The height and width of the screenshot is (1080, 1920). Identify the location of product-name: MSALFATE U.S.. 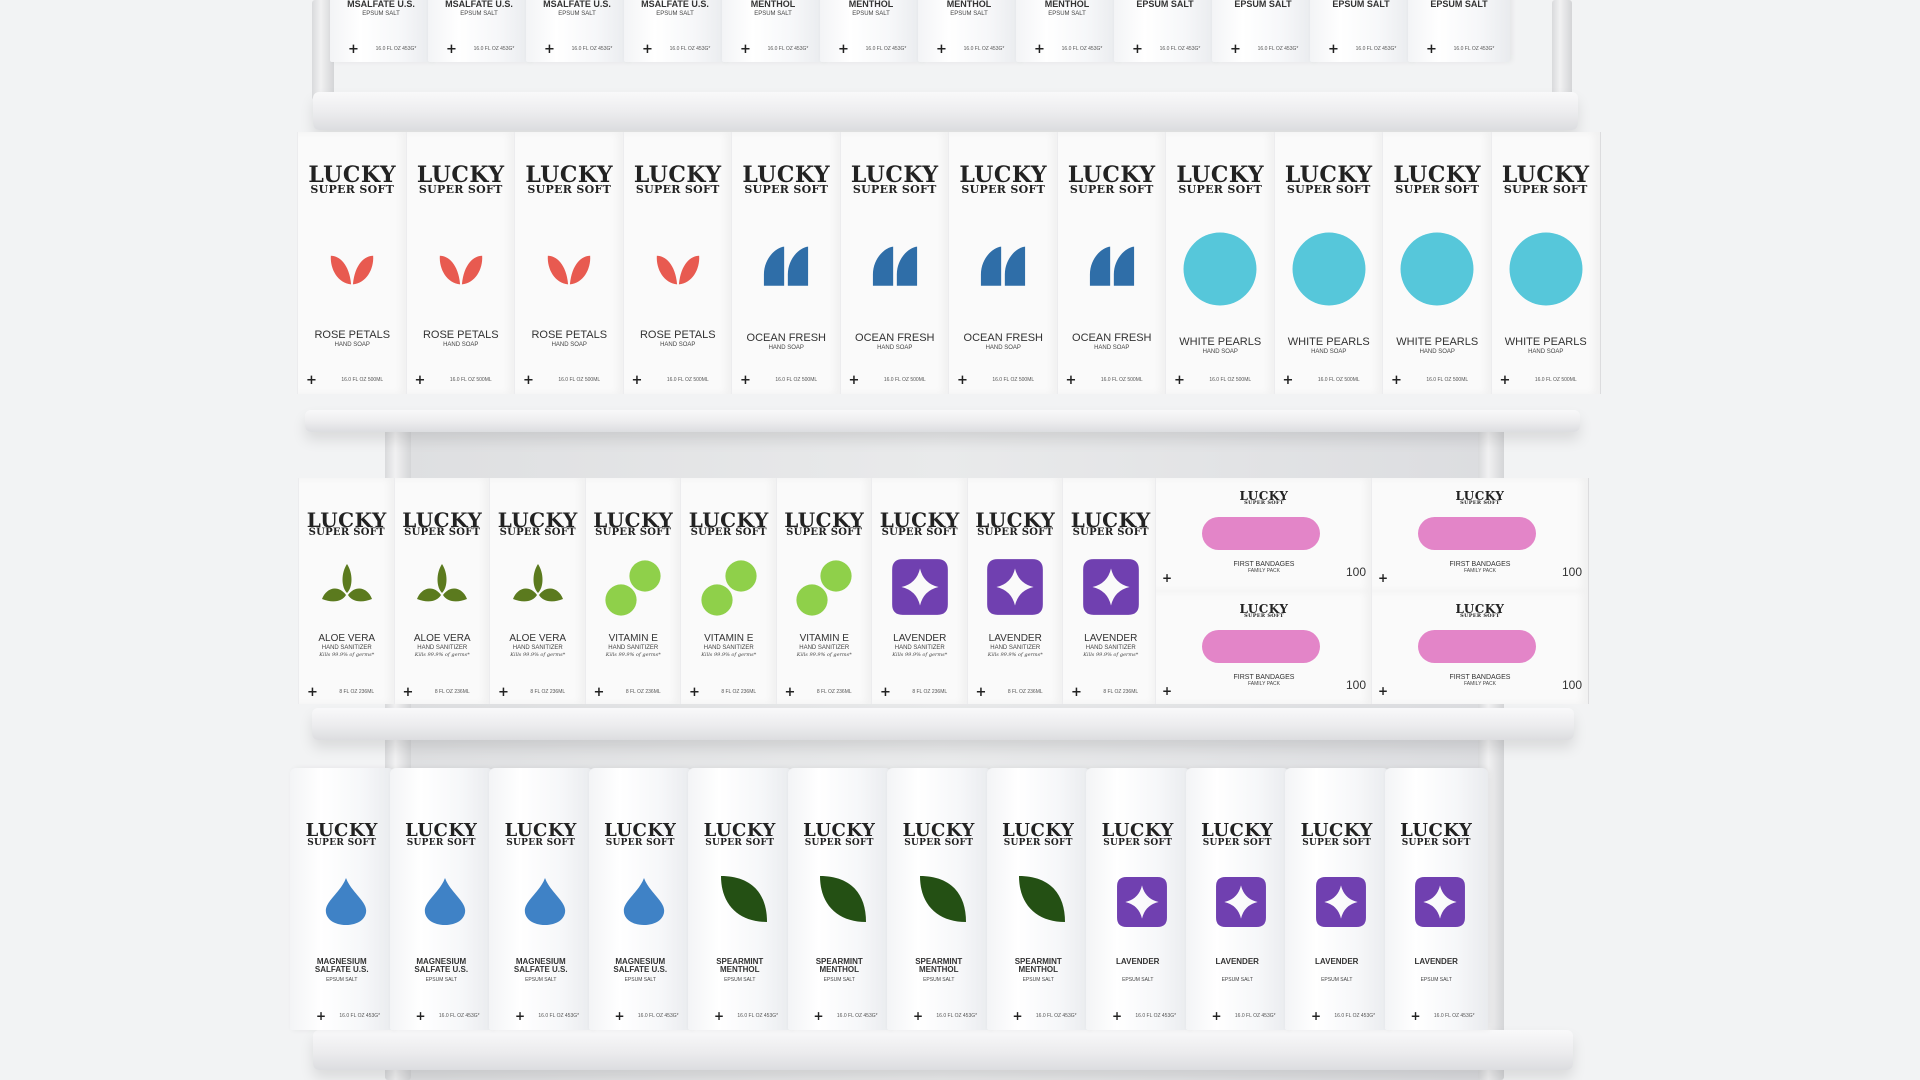
(381, 4).